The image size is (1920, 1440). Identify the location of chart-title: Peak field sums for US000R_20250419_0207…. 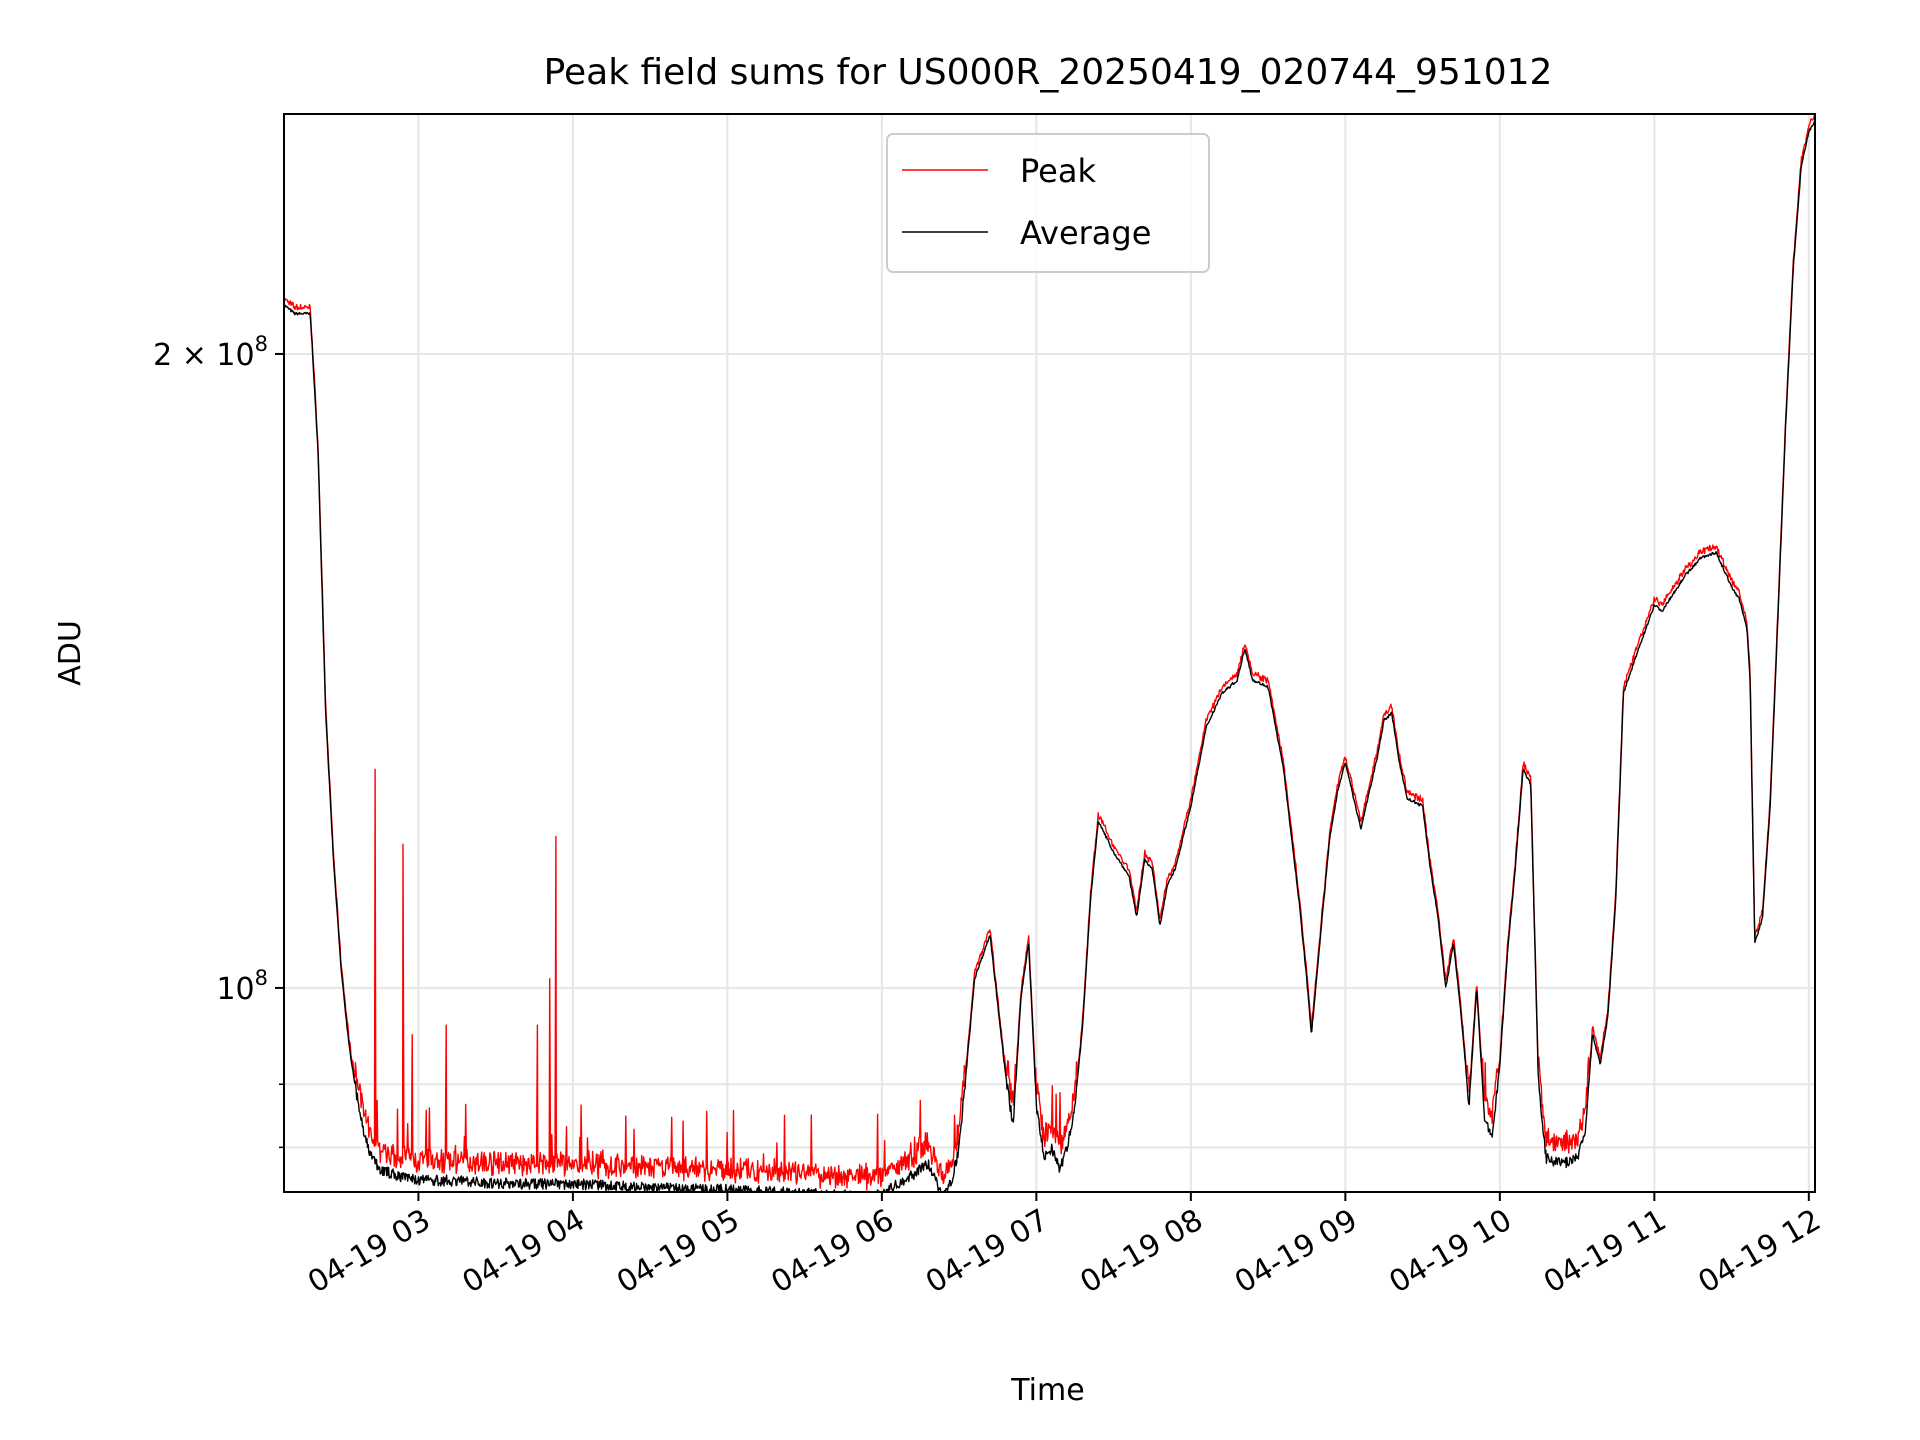
(1048, 72).